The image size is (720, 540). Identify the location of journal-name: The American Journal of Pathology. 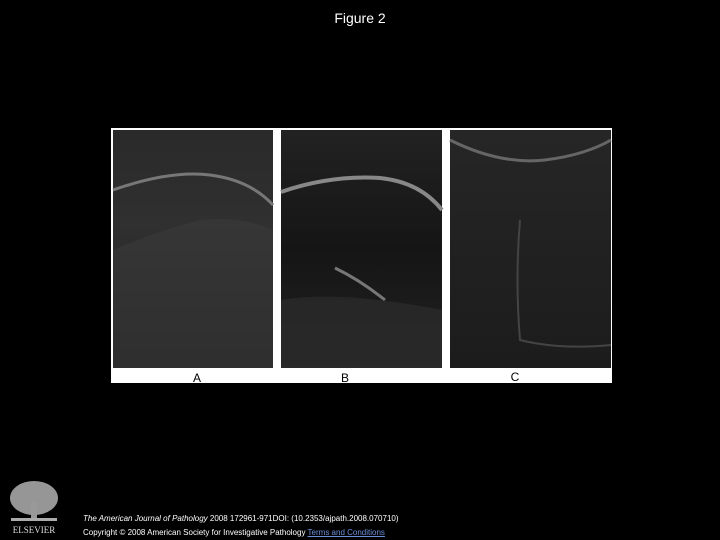
(145, 518).